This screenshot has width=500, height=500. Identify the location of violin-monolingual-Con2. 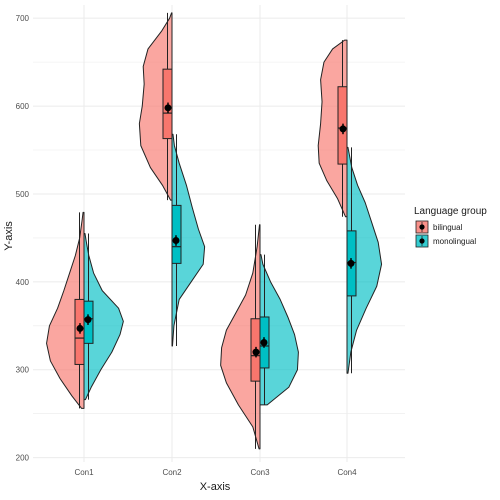
(188, 240).